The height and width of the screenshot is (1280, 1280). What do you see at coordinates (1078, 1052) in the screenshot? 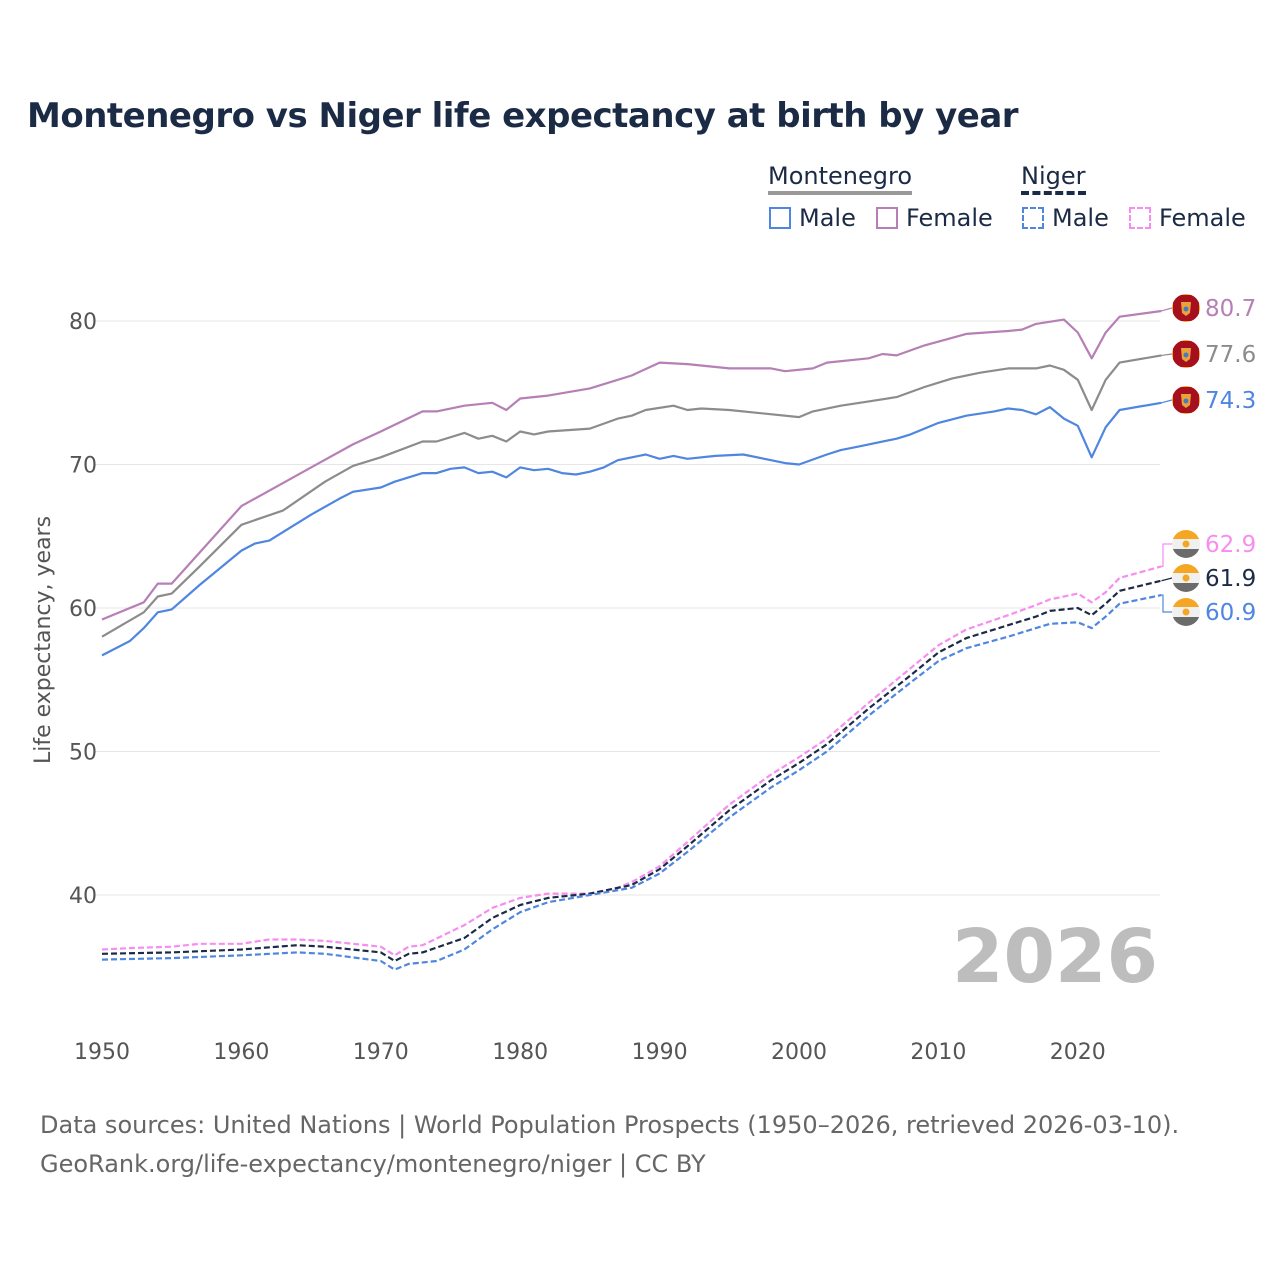
I see `x-tick-label: 2020` at bounding box center [1078, 1052].